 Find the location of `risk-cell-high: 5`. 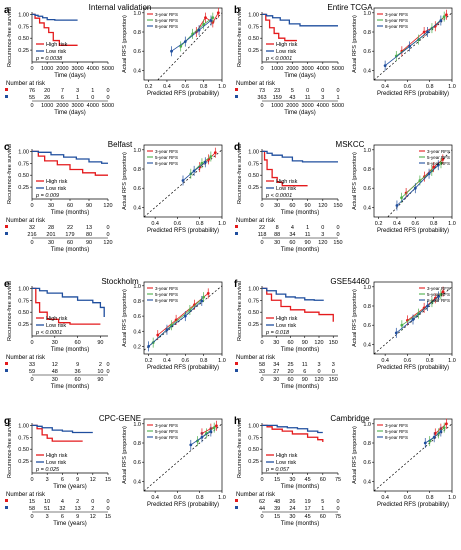

risk-cell-high: 5 is located at coordinates (292, 91).